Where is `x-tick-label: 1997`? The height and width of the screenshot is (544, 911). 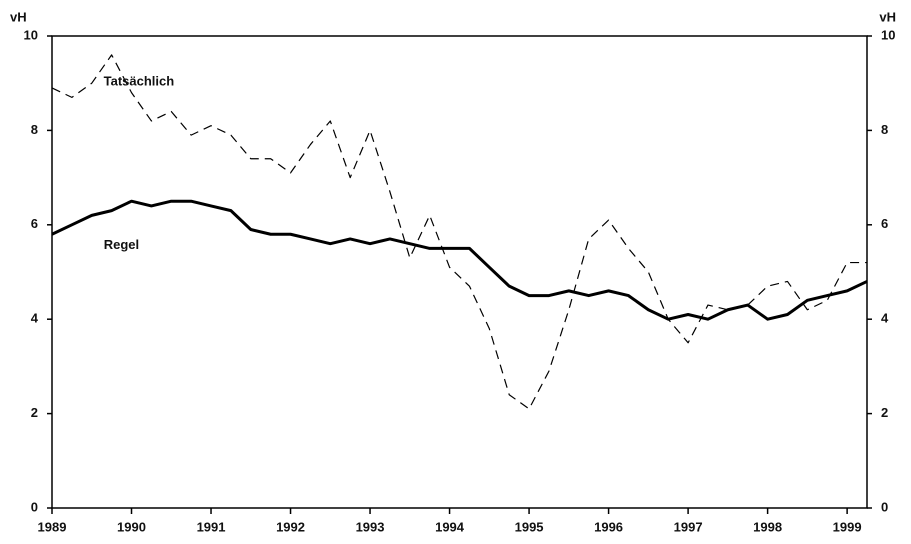
x-tick-label: 1997 is located at coordinates (688, 526).